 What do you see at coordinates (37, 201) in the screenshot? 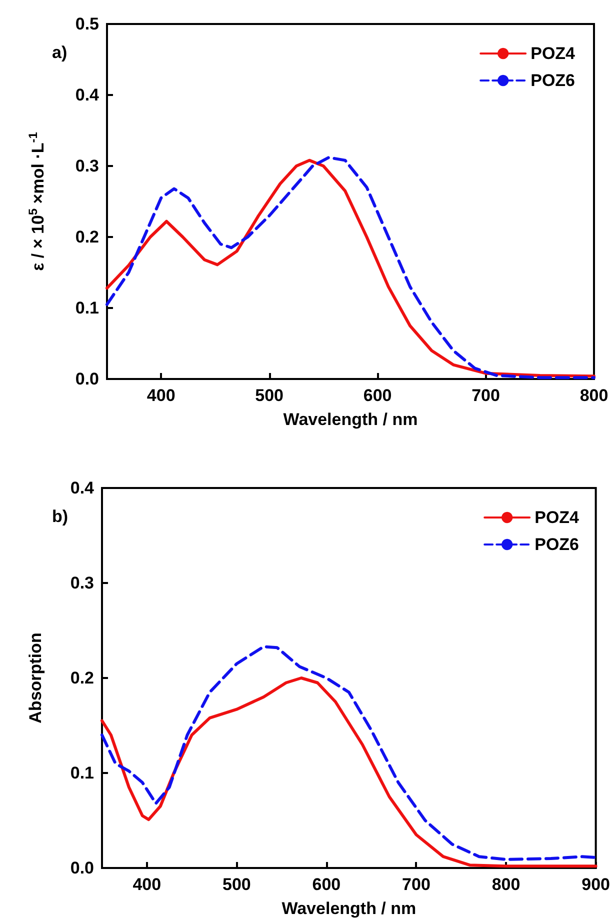
I see `y-axis-title: ε / × 105 ×mol ·L-1` at bounding box center [37, 201].